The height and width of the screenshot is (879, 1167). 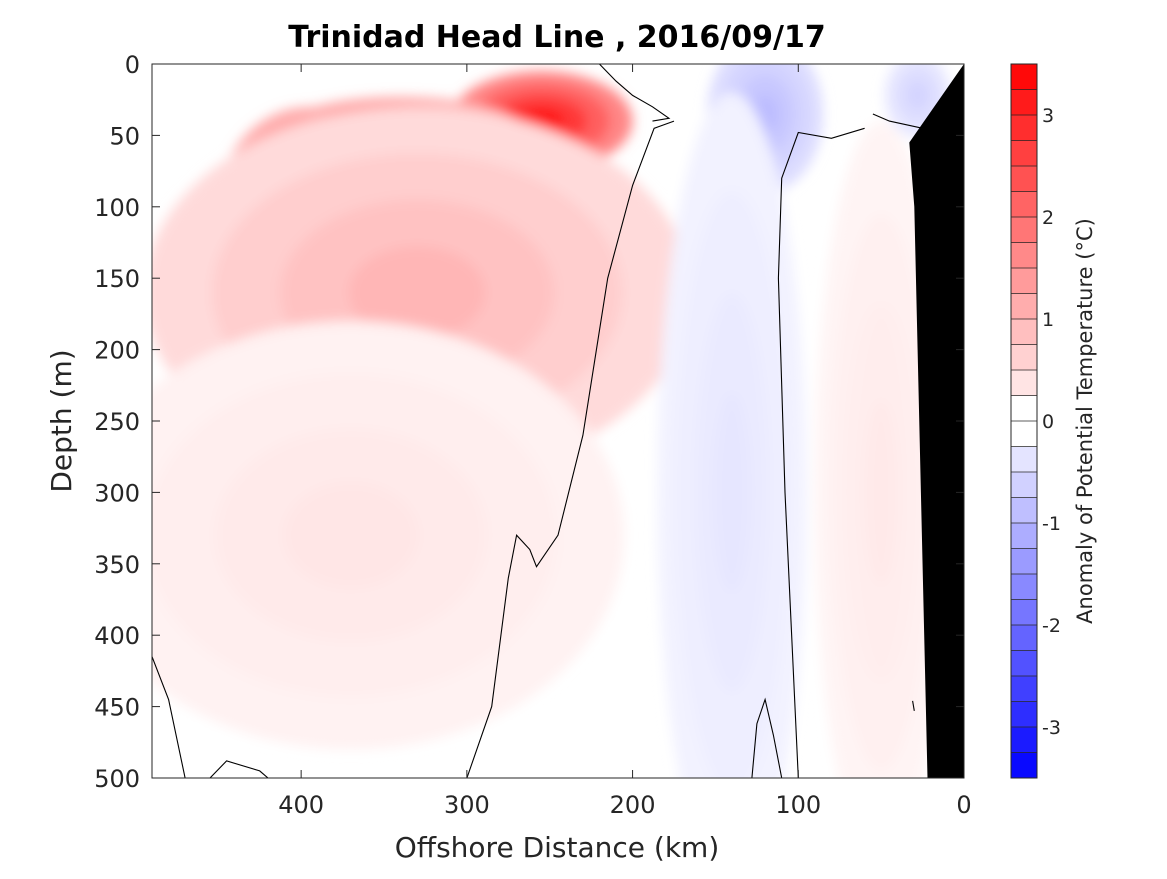 I want to click on colorbar-label: Anomaly of Potential Temperature (°C), so click(x=1085, y=421).